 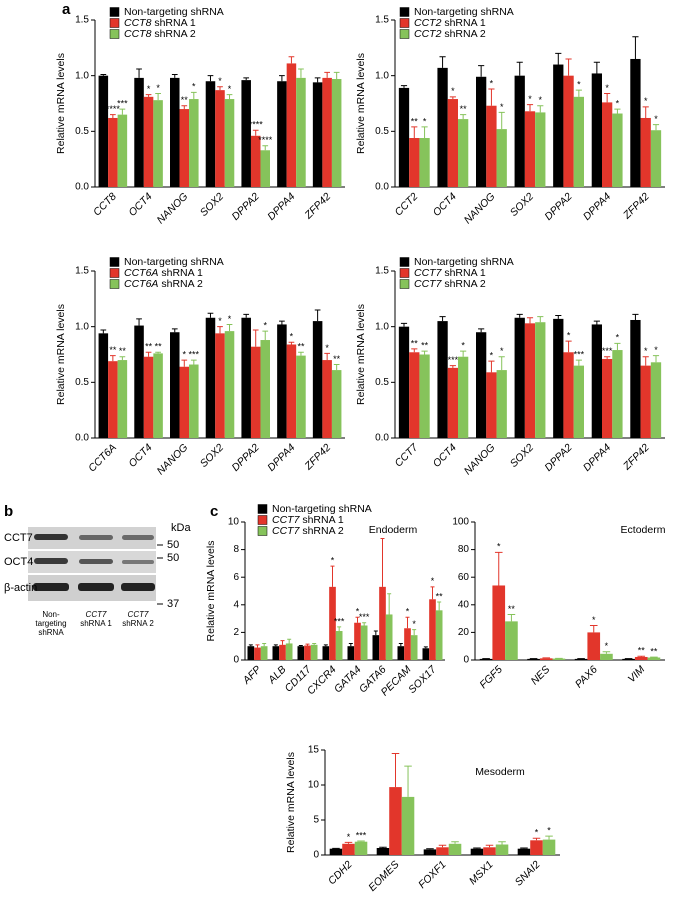 I want to click on blot-row-label: OCT4, so click(x=18, y=562).